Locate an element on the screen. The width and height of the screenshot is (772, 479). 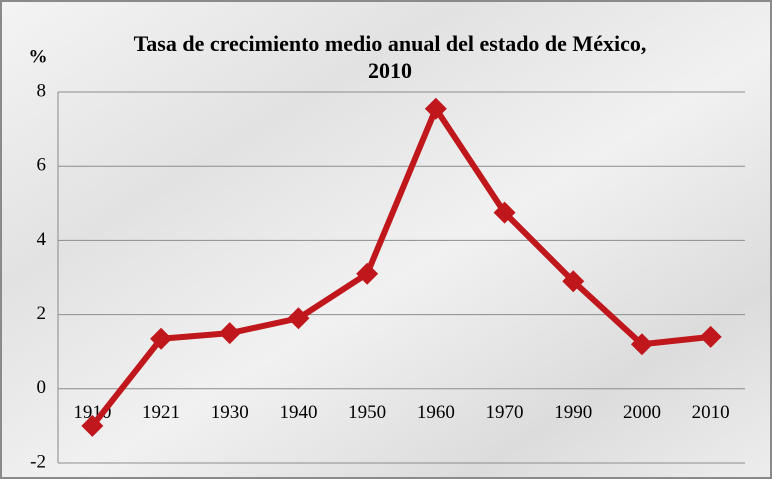
y-tick-label: 0 is located at coordinates (42, 387).